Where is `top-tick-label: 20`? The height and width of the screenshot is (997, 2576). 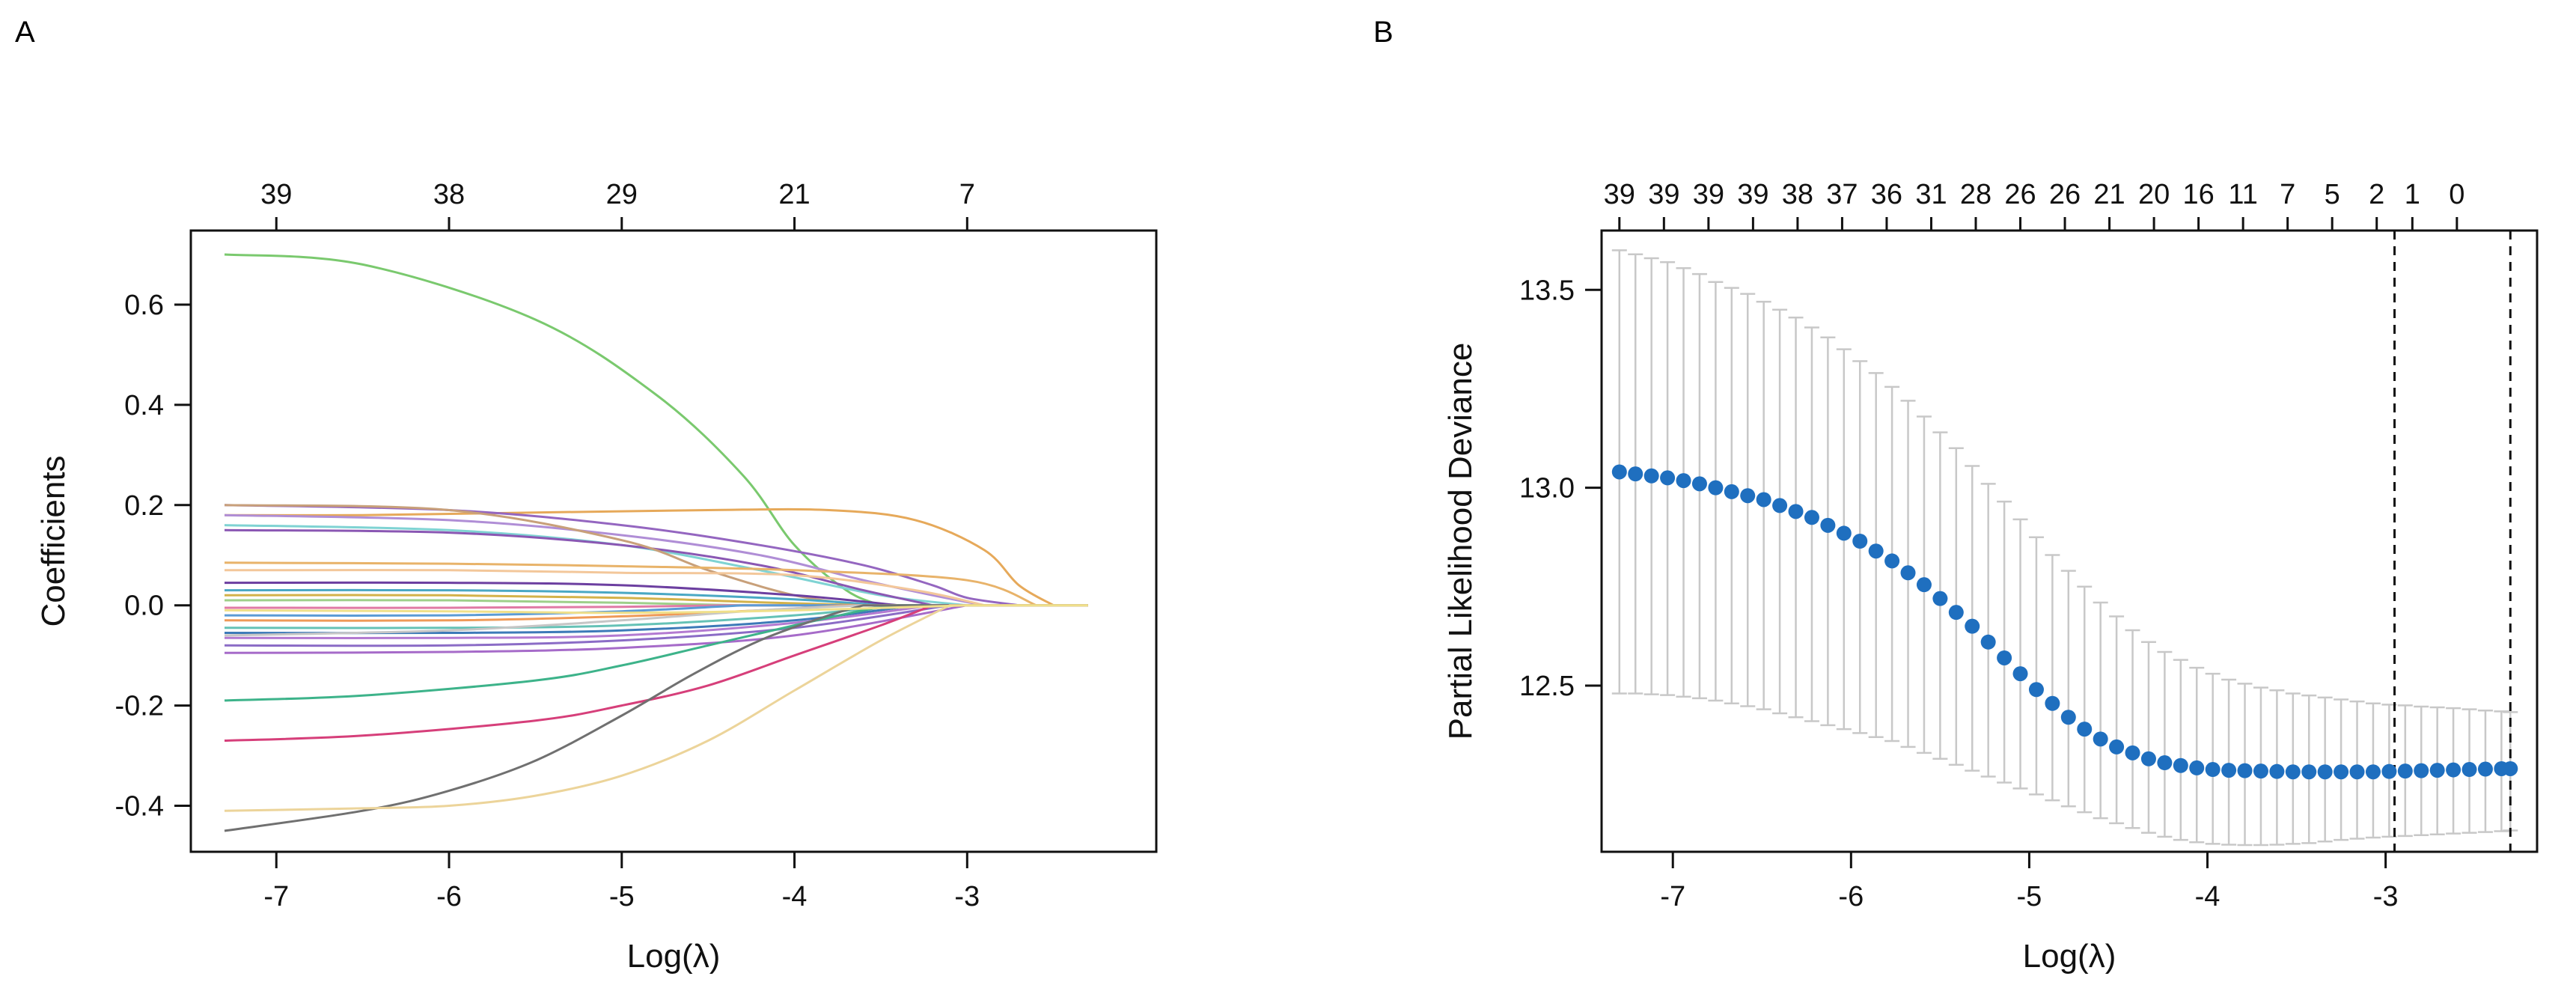
top-tick-label: 20 is located at coordinates (2154, 195).